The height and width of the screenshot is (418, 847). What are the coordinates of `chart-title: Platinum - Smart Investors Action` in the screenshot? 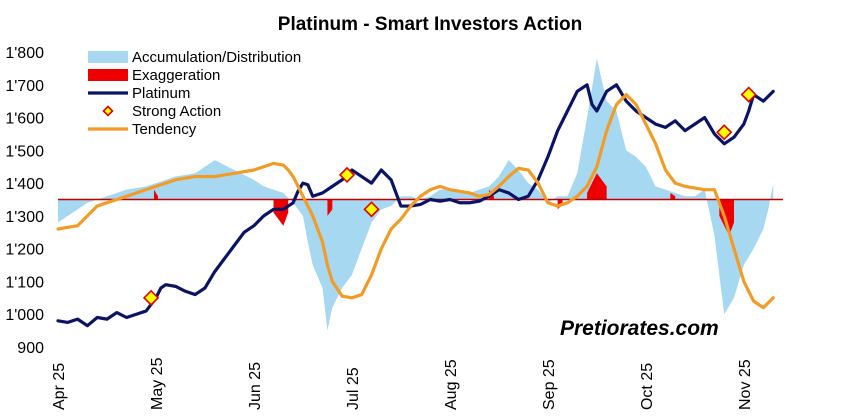 It's located at (430, 24).